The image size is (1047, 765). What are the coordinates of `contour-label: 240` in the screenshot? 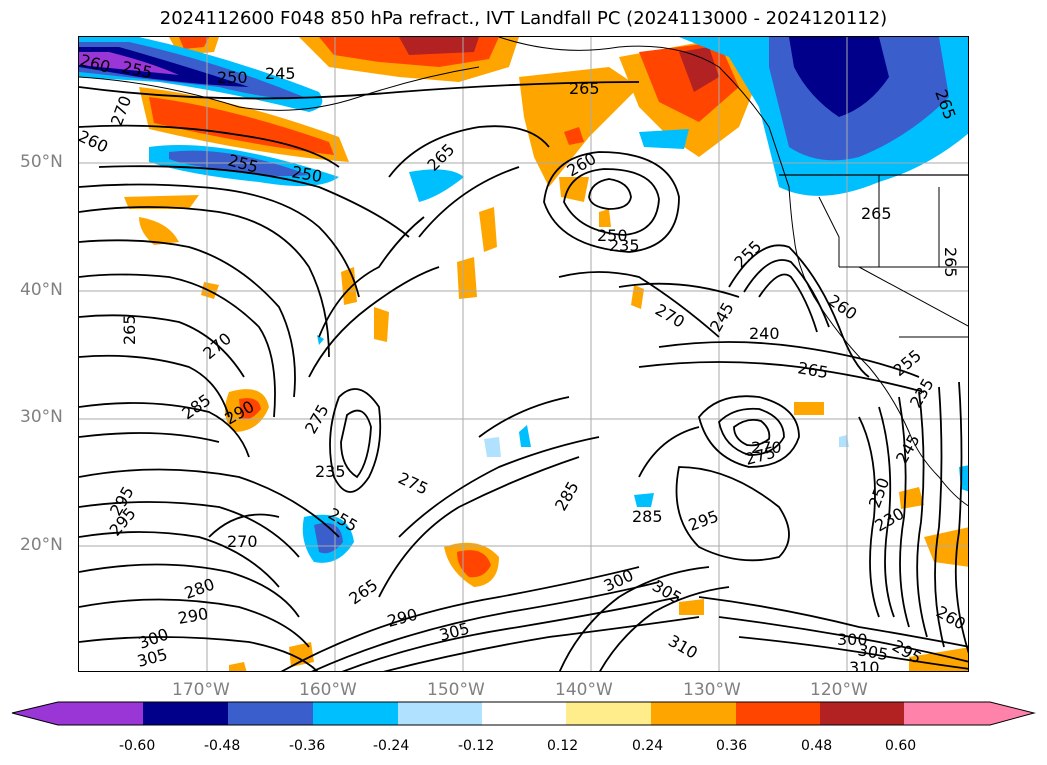 It's located at (764, 333).